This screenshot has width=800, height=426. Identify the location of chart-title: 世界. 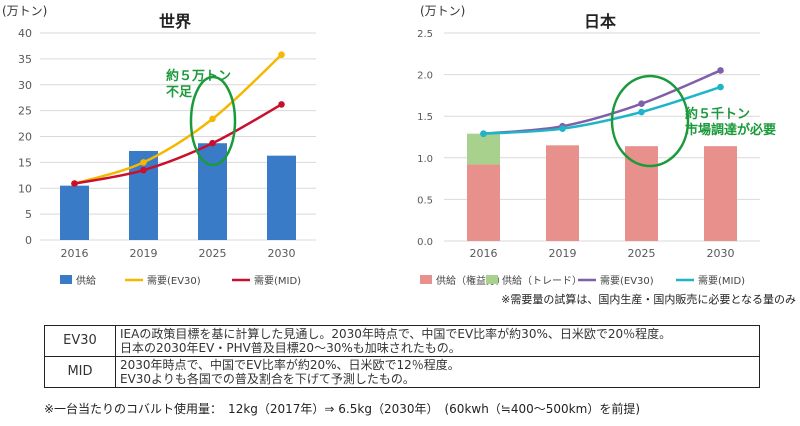
(175, 21).